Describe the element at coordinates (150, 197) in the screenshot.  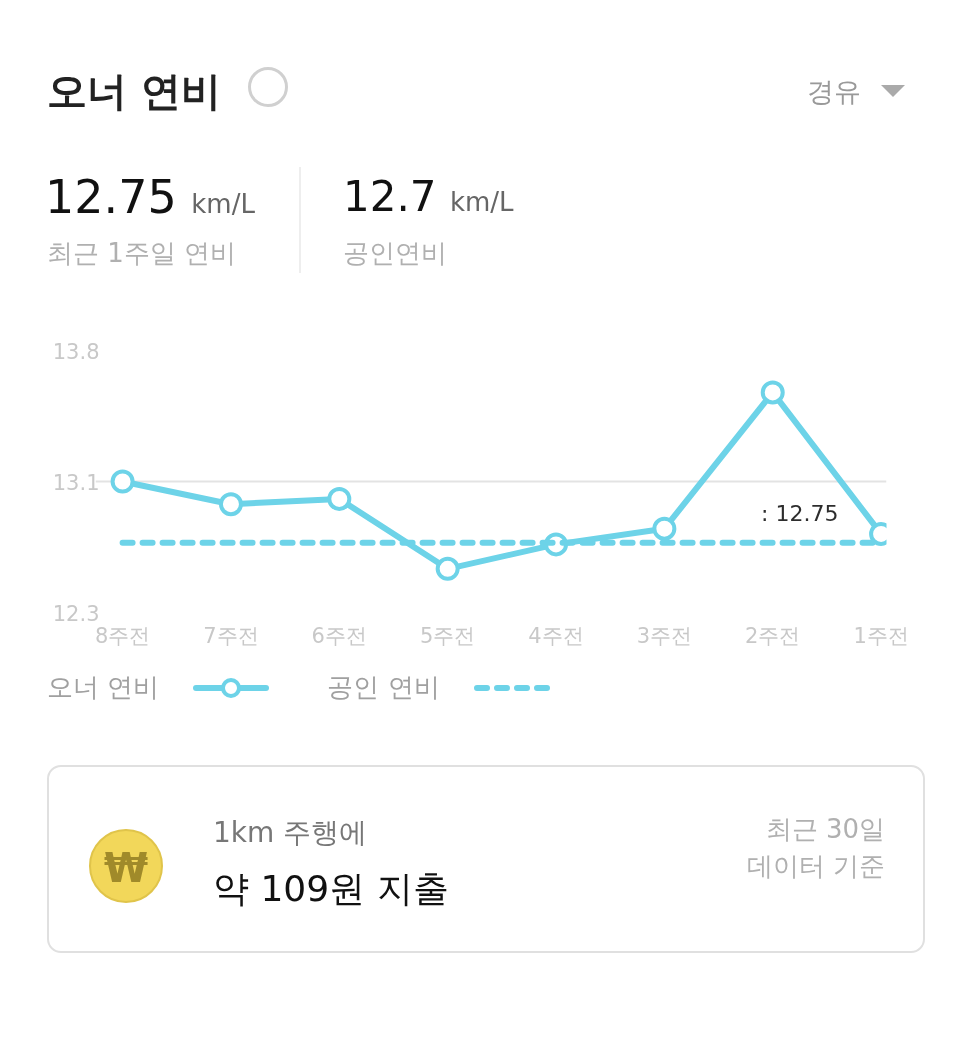
I see `text: 12.75 km/L` at that location.